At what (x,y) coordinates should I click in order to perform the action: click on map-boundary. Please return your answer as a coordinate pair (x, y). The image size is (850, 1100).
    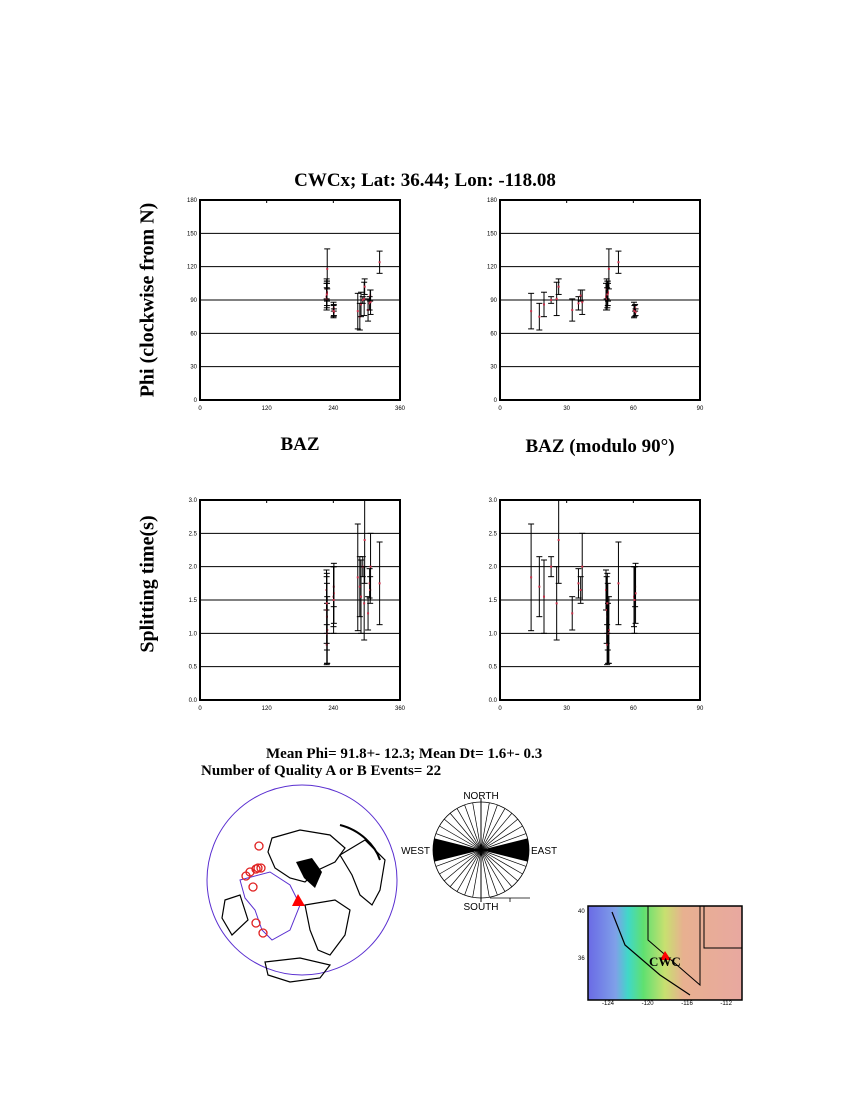
    Looking at the image, I should click on (302, 880).